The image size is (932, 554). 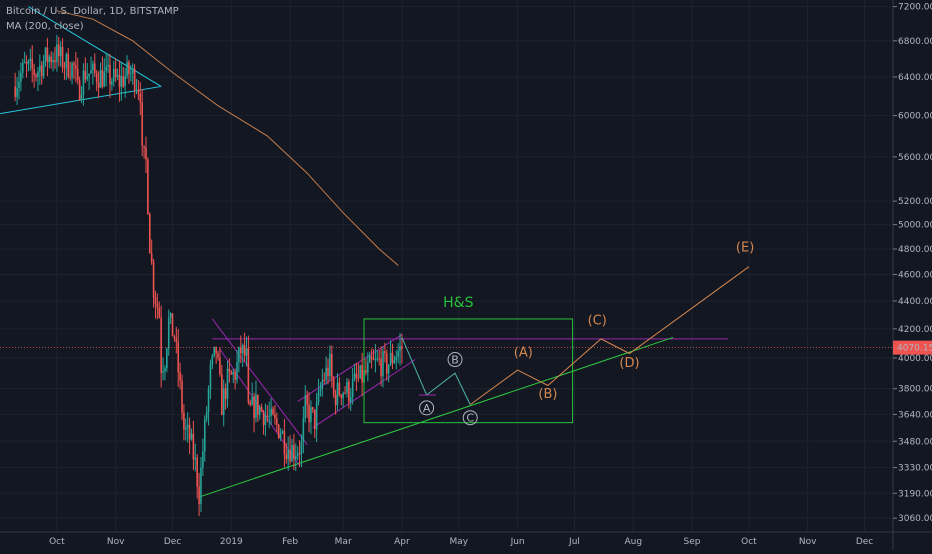 I want to click on y-tick-label: 5200.00, so click(x=915, y=202).